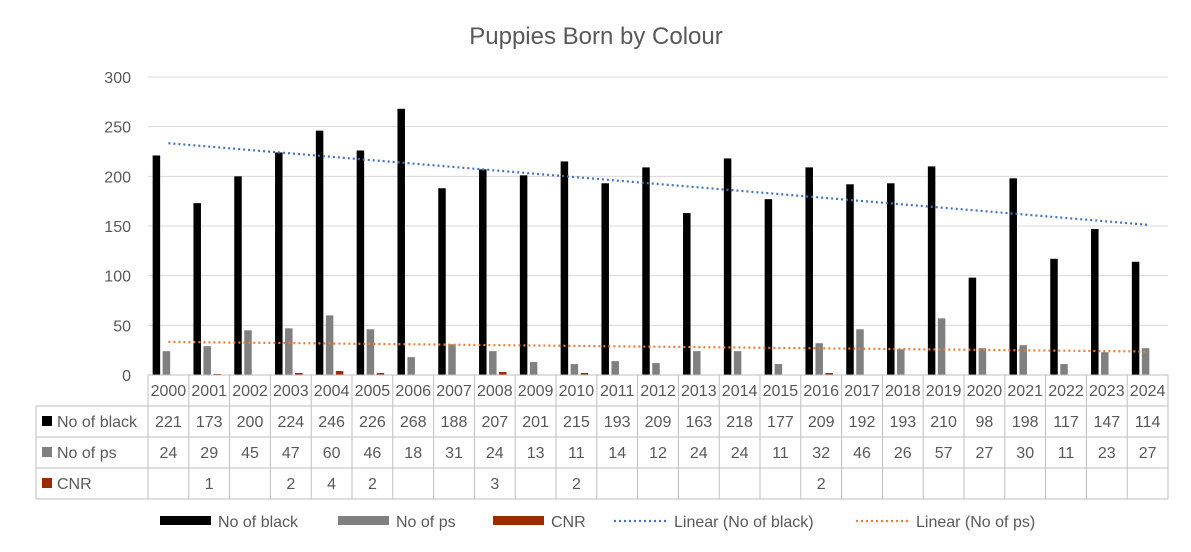 This screenshot has width=1191, height=552. I want to click on table-cell: 226, so click(372, 422).